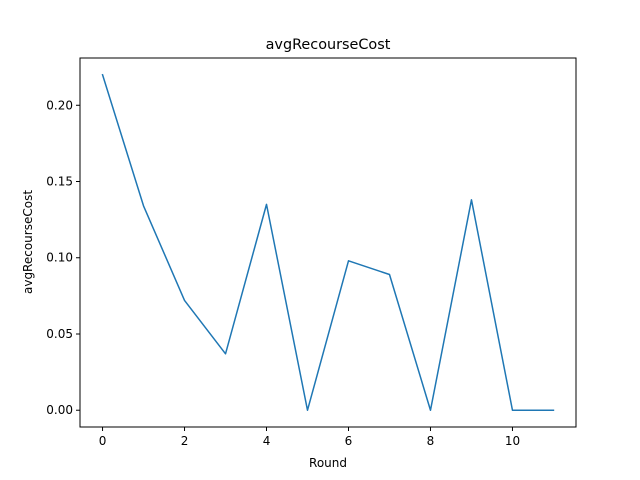 This screenshot has width=640, height=480. What do you see at coordinates (103, 441) in the screenshot?
I see `x-tick-label: 0` at bounding box center [103, 441].